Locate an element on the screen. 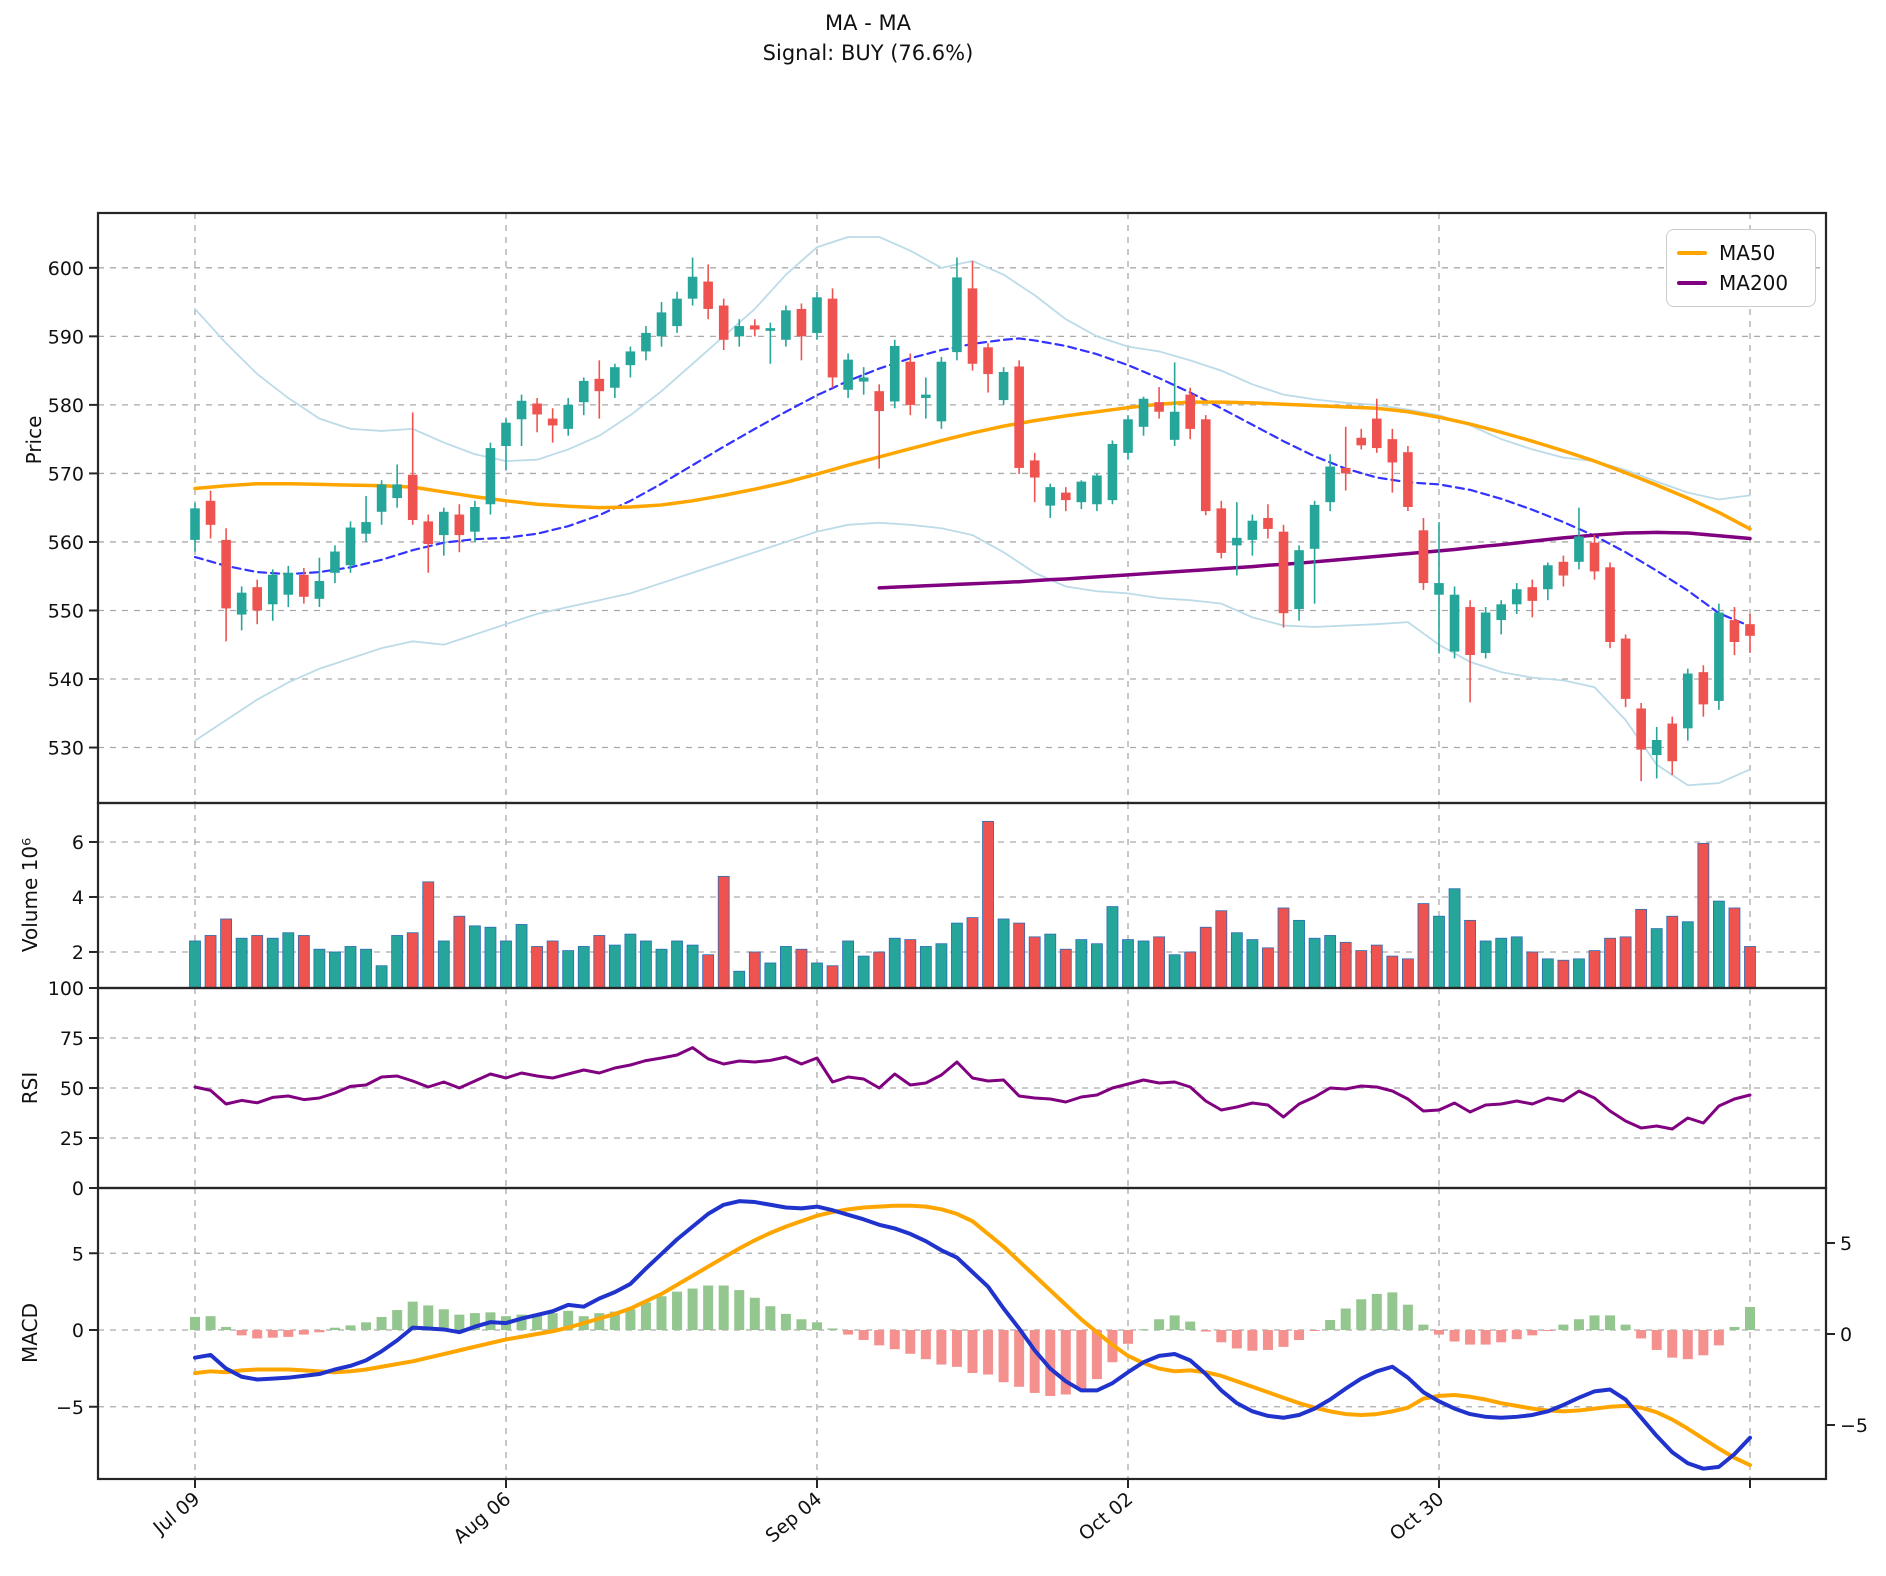 Image resolution: width=1886 pixels, height=1576 pixels. svg-text: 580 is located at coordinates (66, 406).